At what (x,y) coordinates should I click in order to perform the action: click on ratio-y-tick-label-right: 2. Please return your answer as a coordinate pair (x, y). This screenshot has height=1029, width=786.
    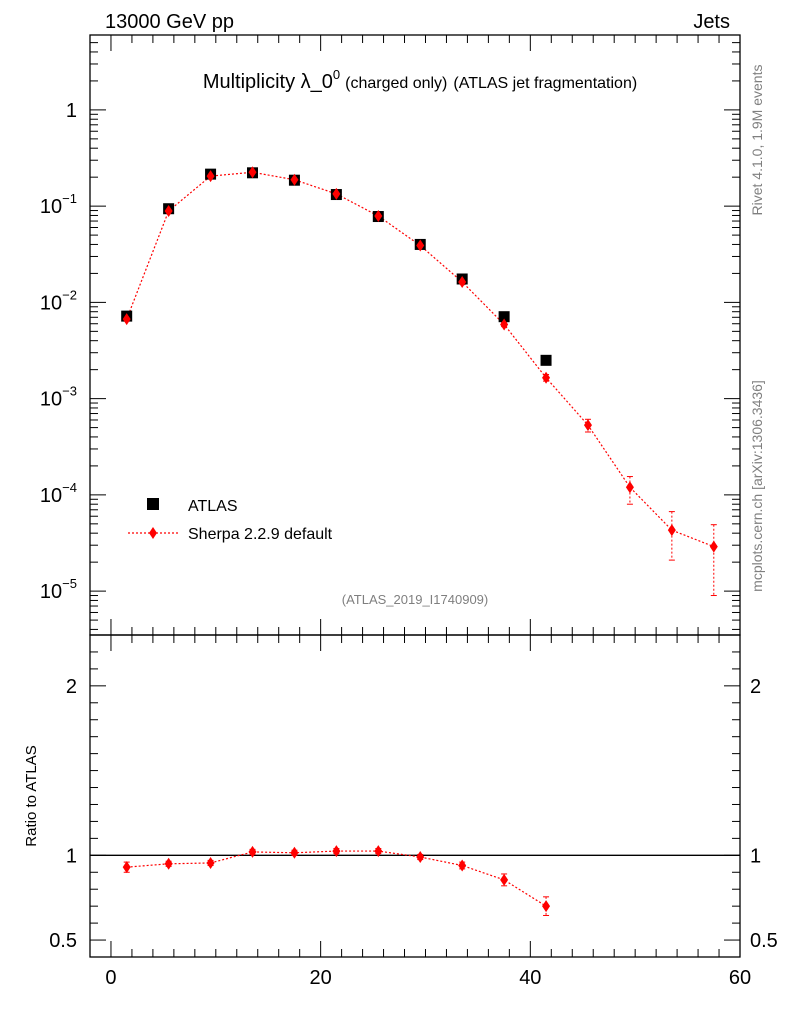
    Looking at the image, I should click on (755, 687).